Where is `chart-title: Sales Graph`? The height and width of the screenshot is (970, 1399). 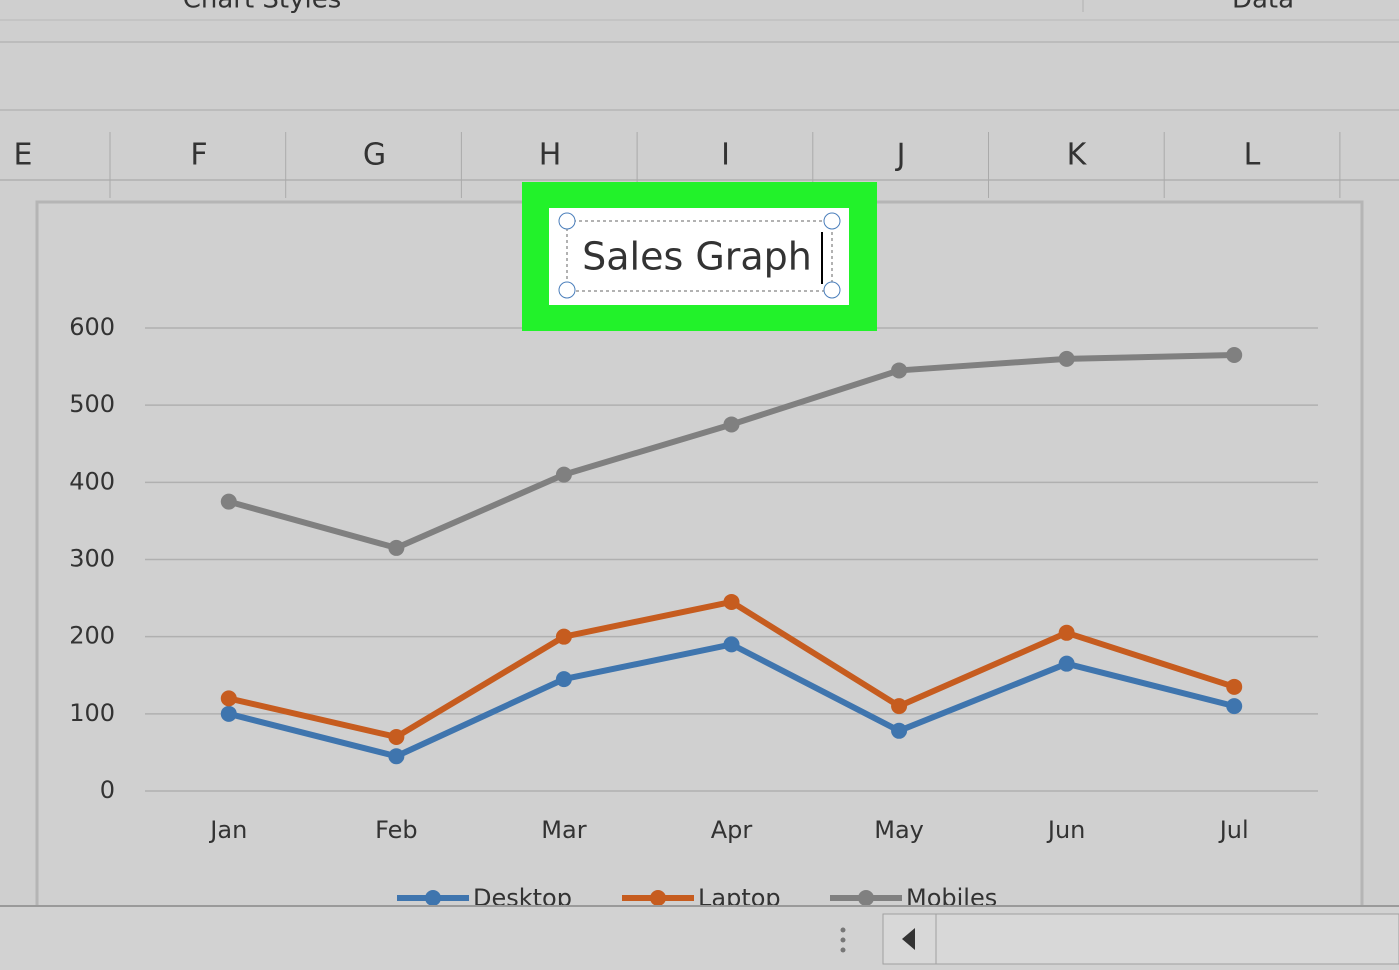 chart-title: Sales Graph is located at coordinates (697, 257).